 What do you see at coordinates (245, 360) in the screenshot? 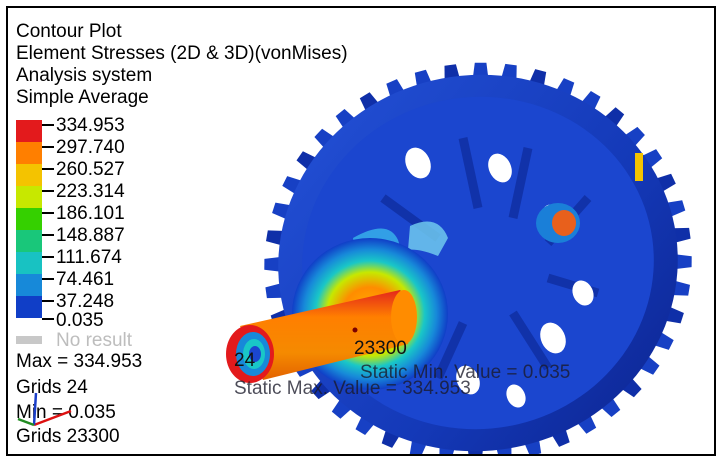
I see `max-node-id: 24` at bounding box center [245, 360].